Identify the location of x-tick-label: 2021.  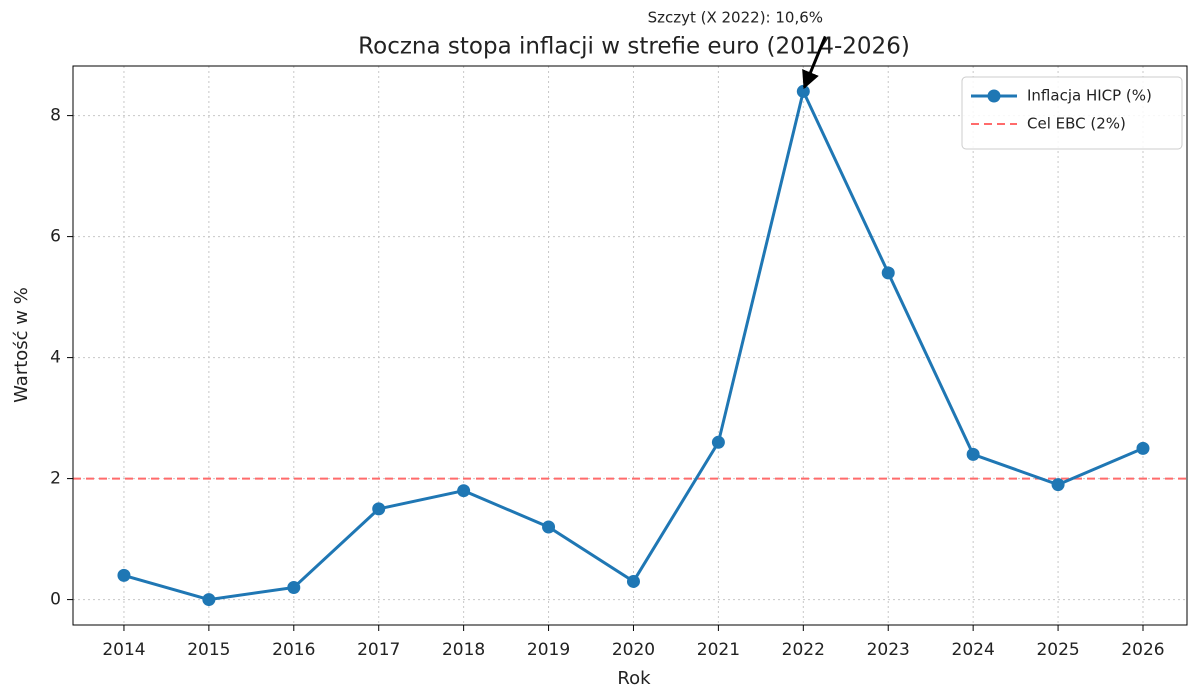
(718, 650).